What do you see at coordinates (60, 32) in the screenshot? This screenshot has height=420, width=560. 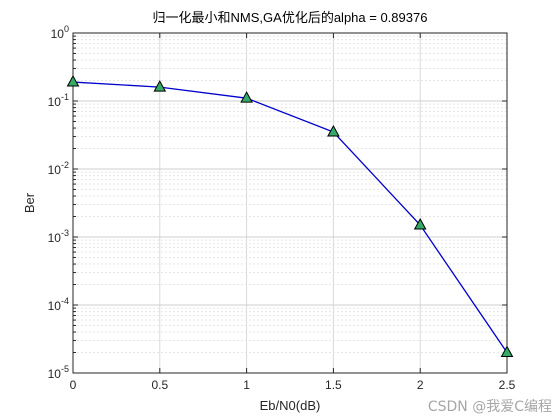 I see `y-tick-label: 10⁰` at bounding box center [60, 32].